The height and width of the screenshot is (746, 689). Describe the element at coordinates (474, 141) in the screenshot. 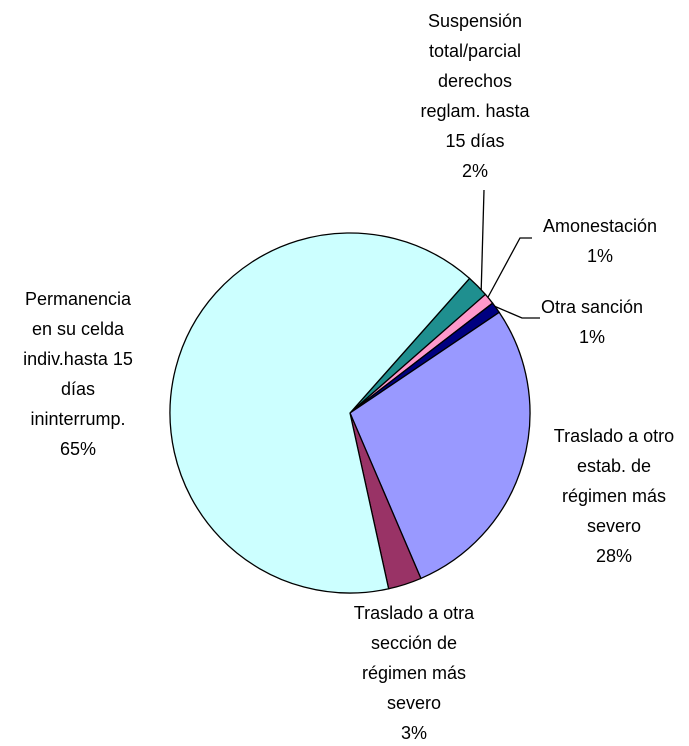

I see `slice-label: 15 días` at that location.